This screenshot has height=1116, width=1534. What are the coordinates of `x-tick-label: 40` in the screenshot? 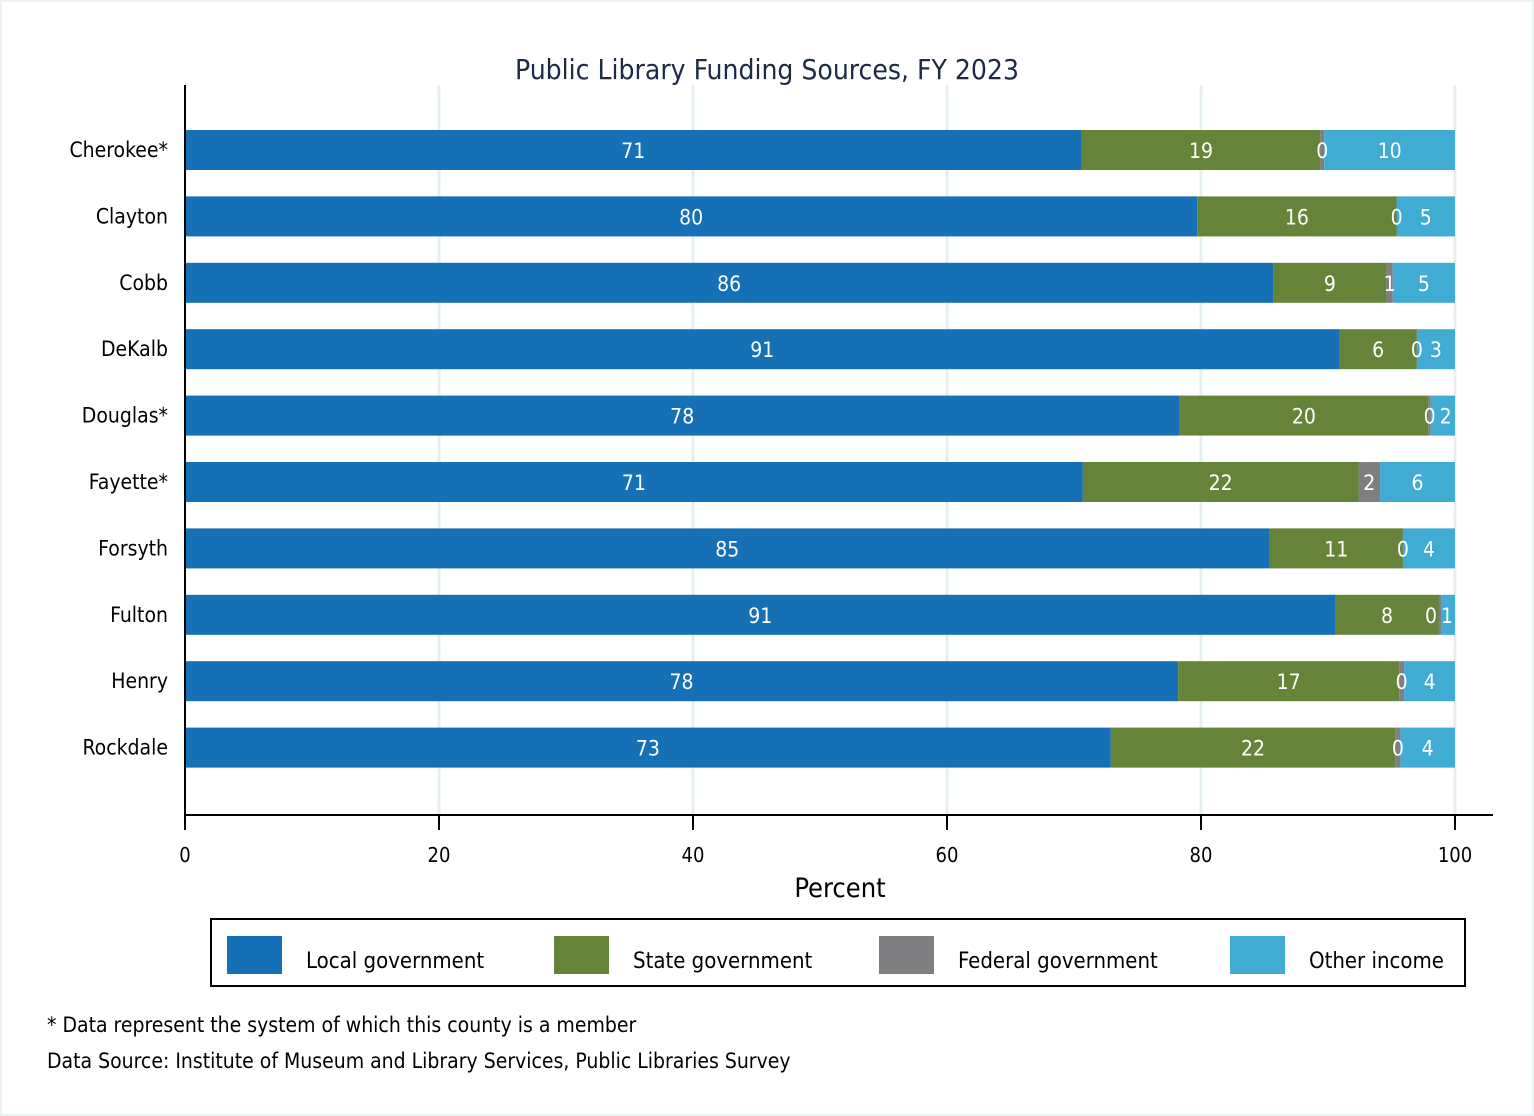 It's located at (693, 855).